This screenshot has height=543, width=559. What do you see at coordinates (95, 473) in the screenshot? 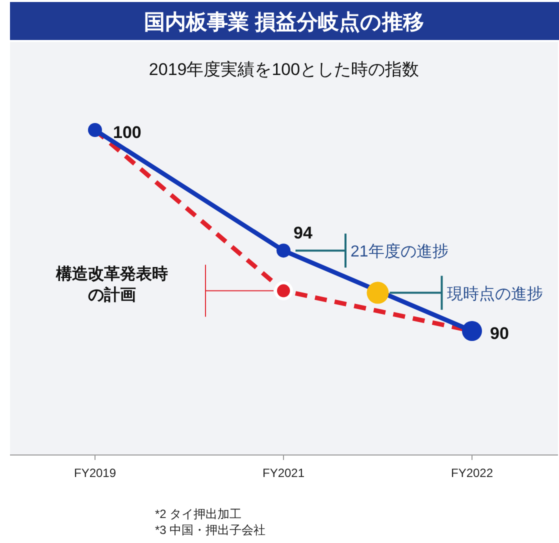
I see `x-tick-label: FY2019` at bounding box center [95, 473].